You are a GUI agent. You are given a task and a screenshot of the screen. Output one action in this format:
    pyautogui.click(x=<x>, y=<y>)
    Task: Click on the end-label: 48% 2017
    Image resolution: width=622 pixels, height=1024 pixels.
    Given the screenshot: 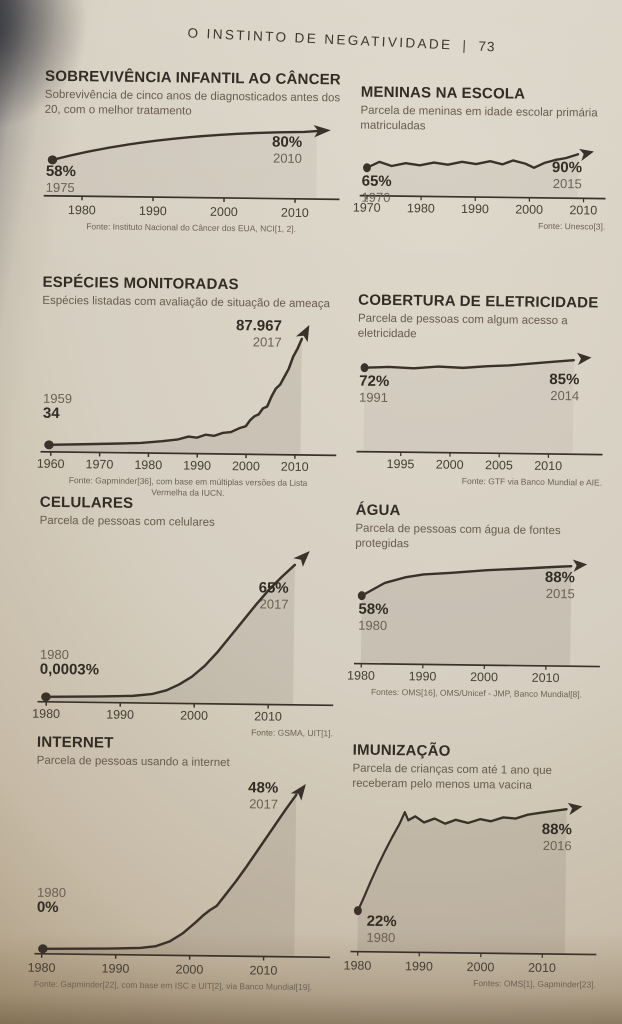 What is the action you would take?
    pyautogui.click(x=263, y=795)
    